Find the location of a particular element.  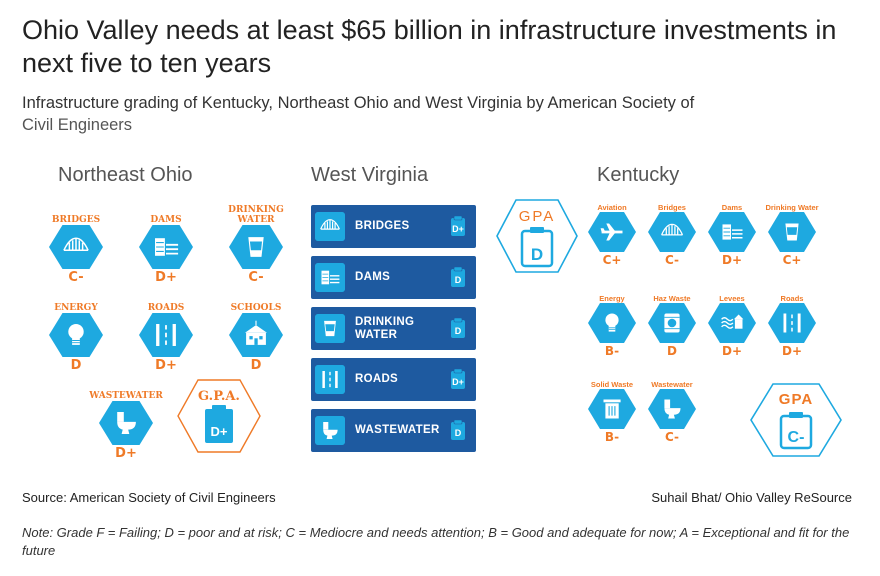

ky-grade-cell: Wastewater C- is located at coordinates (672, 408).